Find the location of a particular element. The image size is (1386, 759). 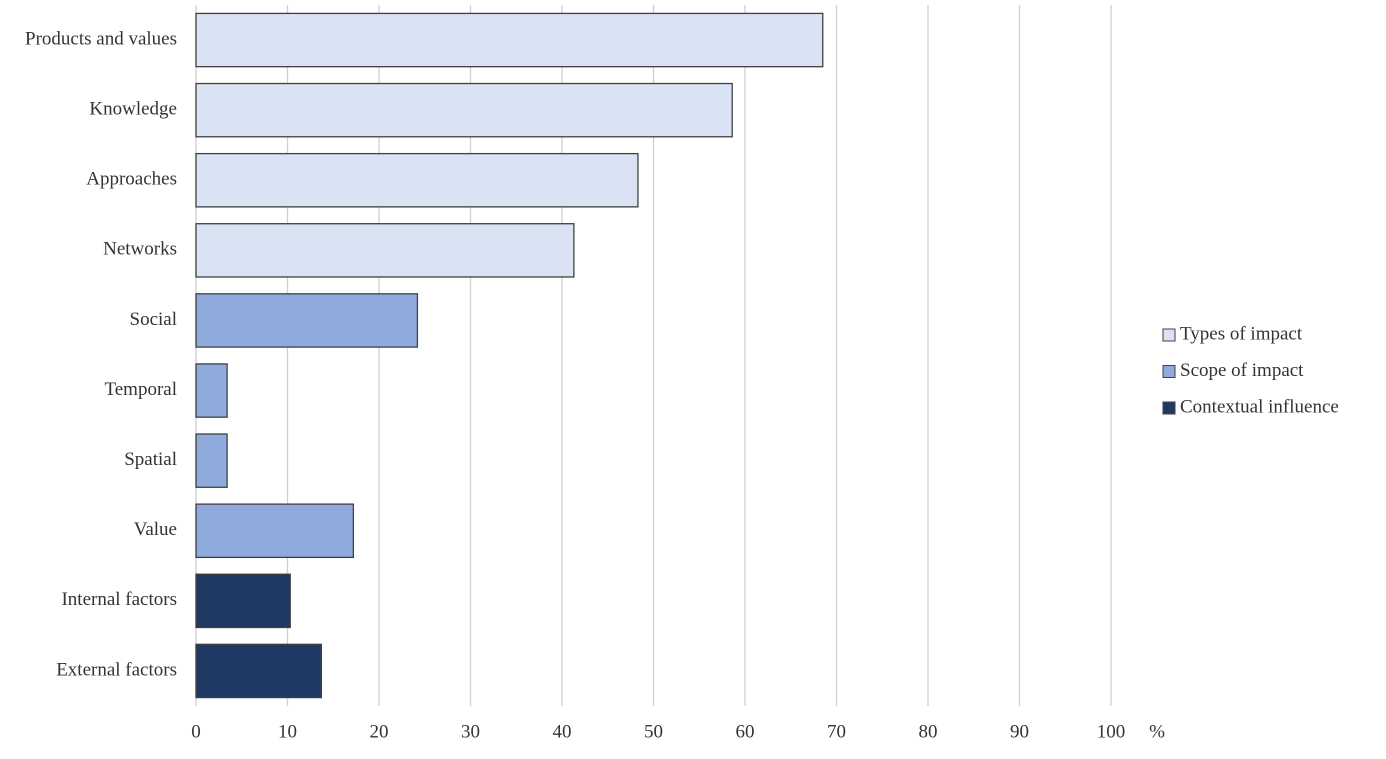

y-tick-label: Approaches is located at coordinates (131, 179).